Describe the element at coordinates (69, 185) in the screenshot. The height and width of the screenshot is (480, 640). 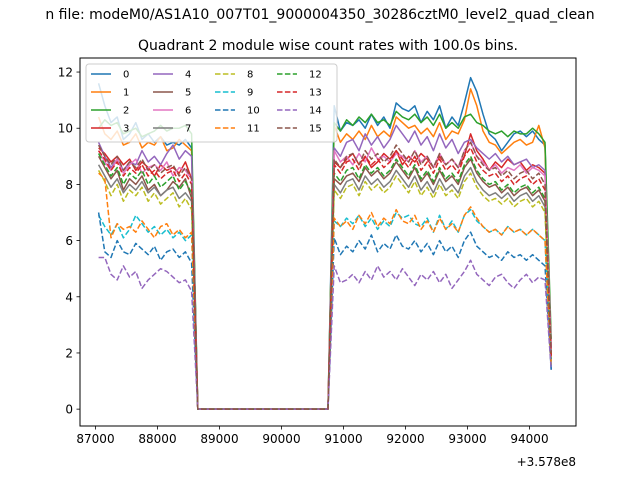
I see `y-tick-label: 8` at that location.